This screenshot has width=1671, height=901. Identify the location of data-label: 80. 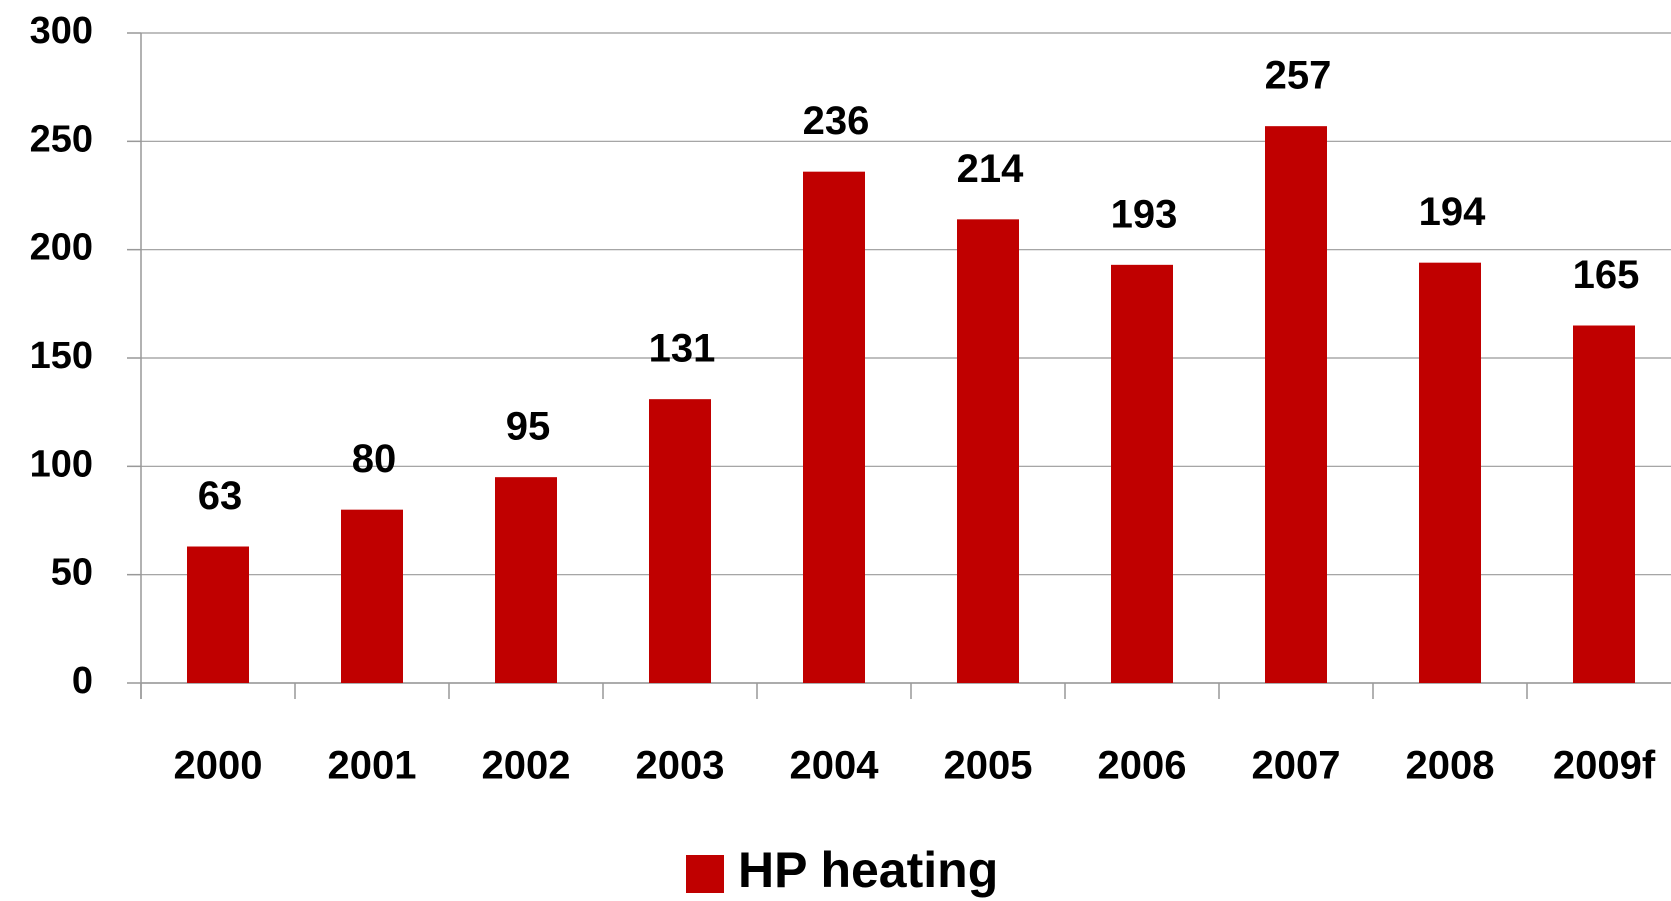
(374, 459).